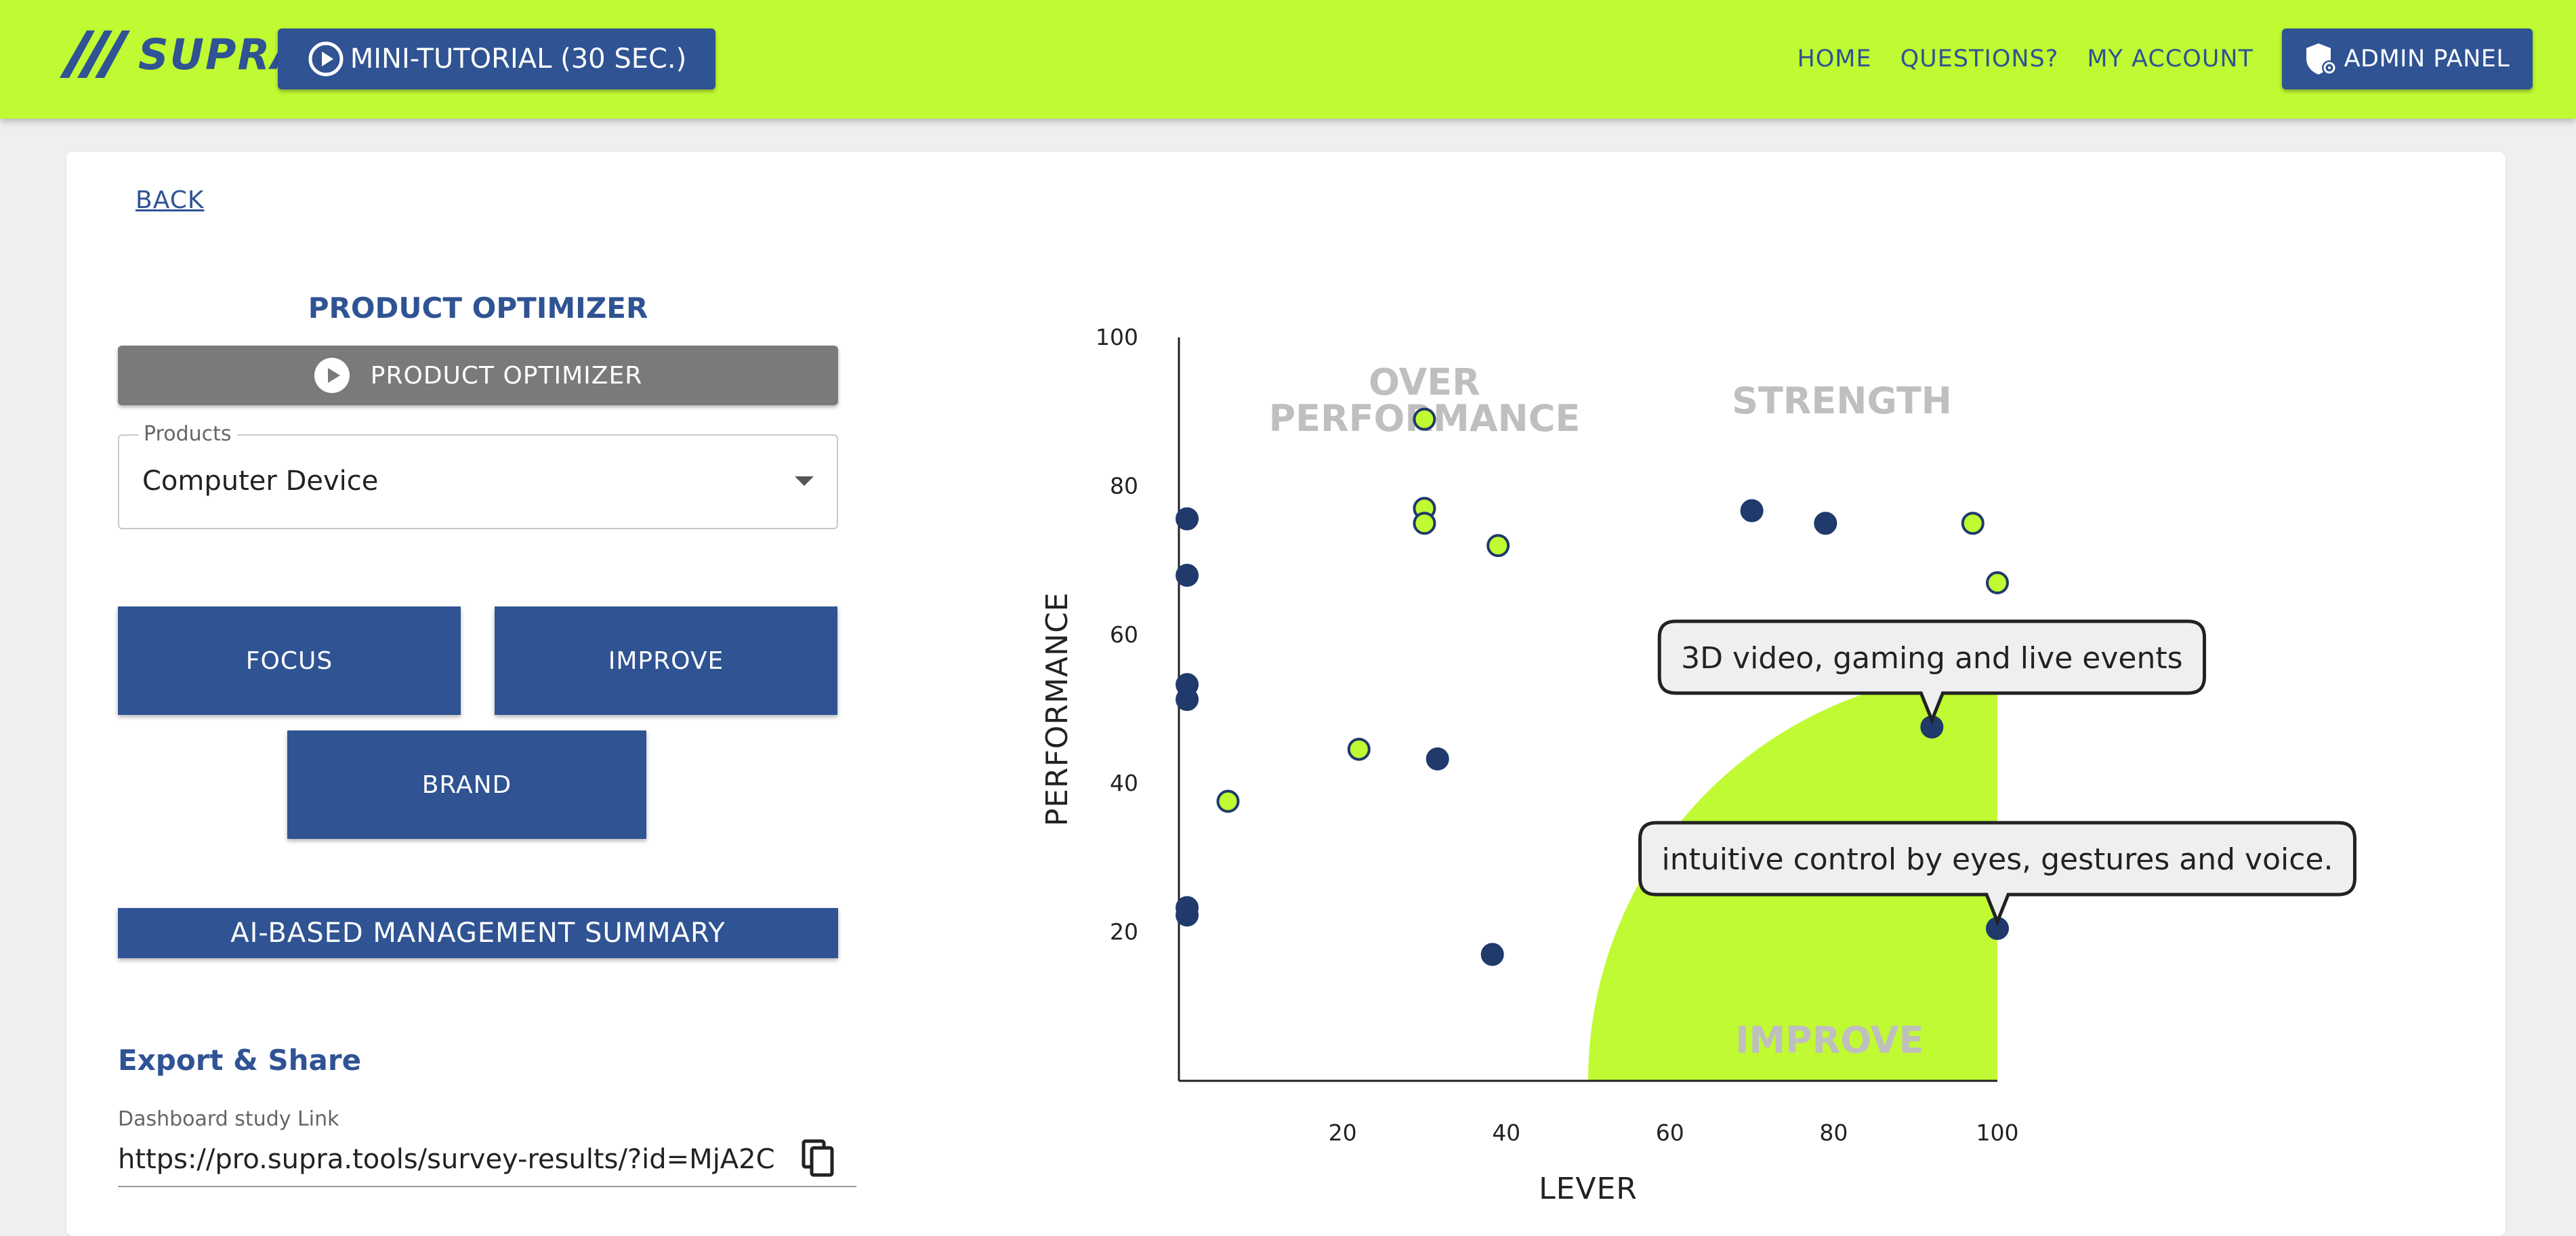 This screenshot has height=1236, width=2576. Describe the element at coordinates (1670, 1132) in the screenshot. I see `x-tick-label: 60` at that location.